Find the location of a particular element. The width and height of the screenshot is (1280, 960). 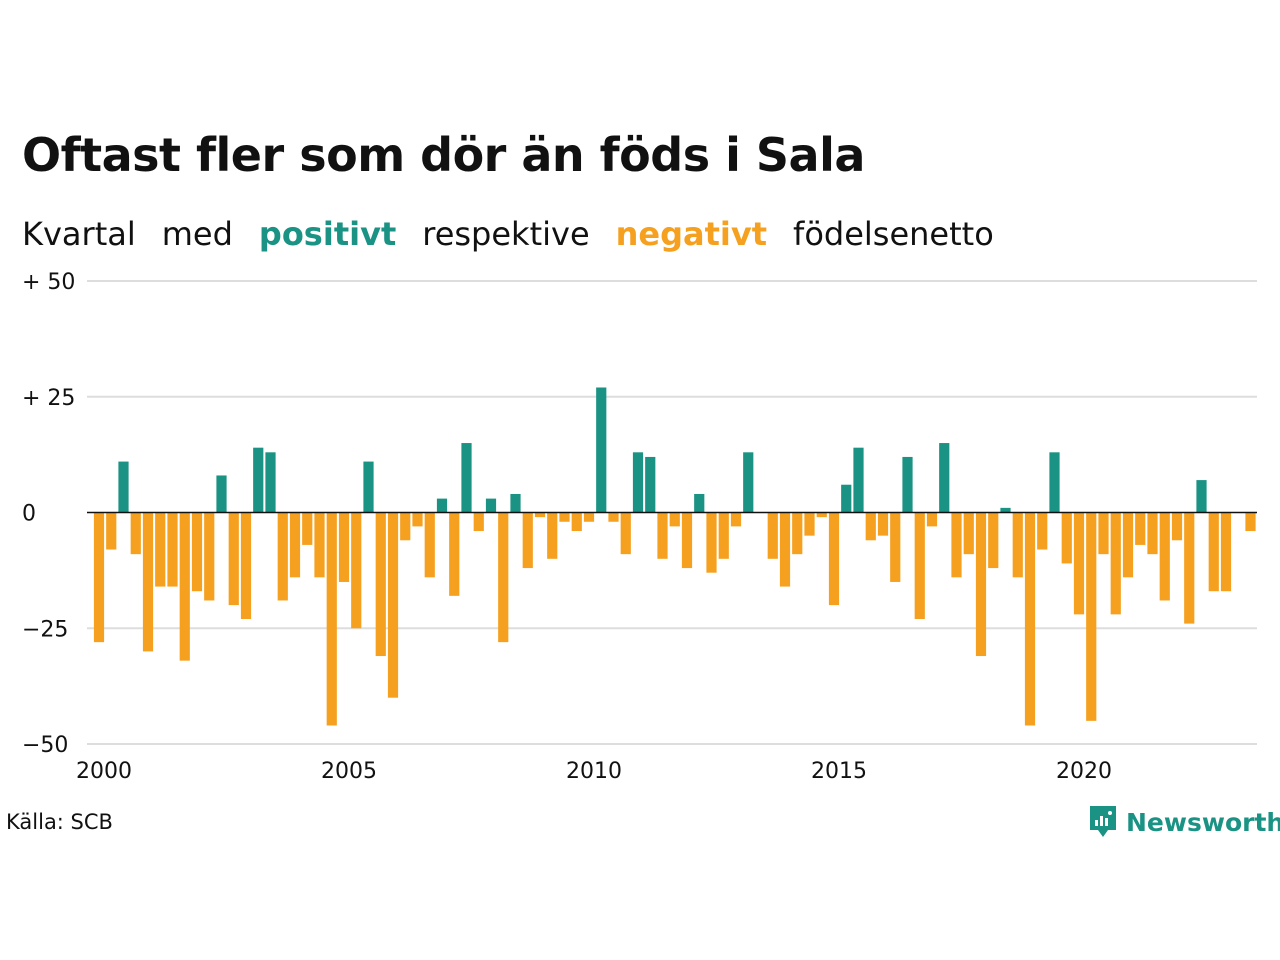

x-tick-label: 2000 is located at coordinates (104, 771).